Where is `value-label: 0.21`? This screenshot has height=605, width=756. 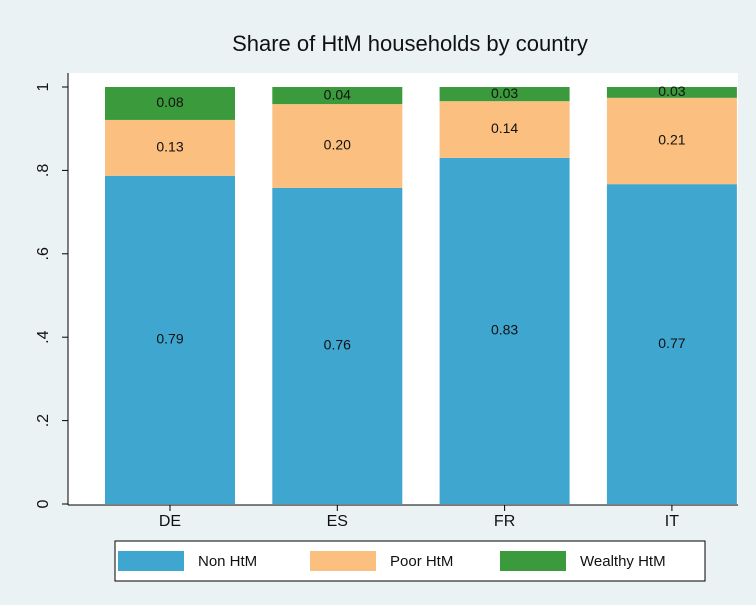
value-label: 0.21 is located at coordinates (671, 140).